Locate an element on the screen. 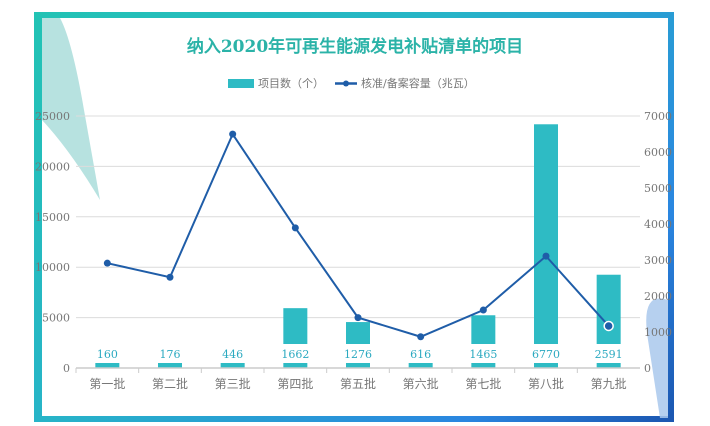 Image resolution: width=710 pixels, height=426 pixels. x-axis-tick-label: 第二批 is located at coordinates (170, 383).